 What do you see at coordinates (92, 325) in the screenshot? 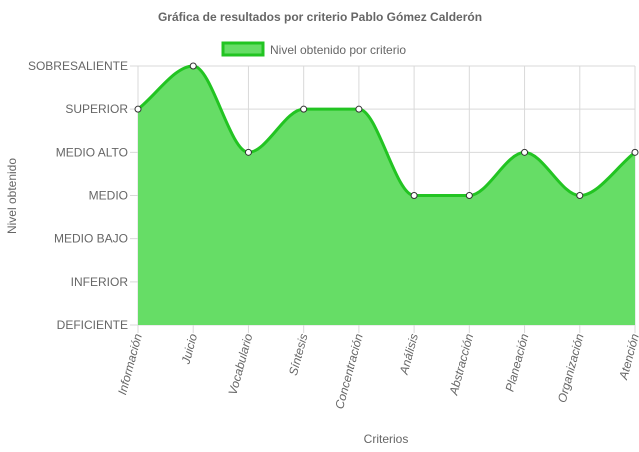
I see `y-tick-label: DEFICIENTE` at bounding box center [92, 325].